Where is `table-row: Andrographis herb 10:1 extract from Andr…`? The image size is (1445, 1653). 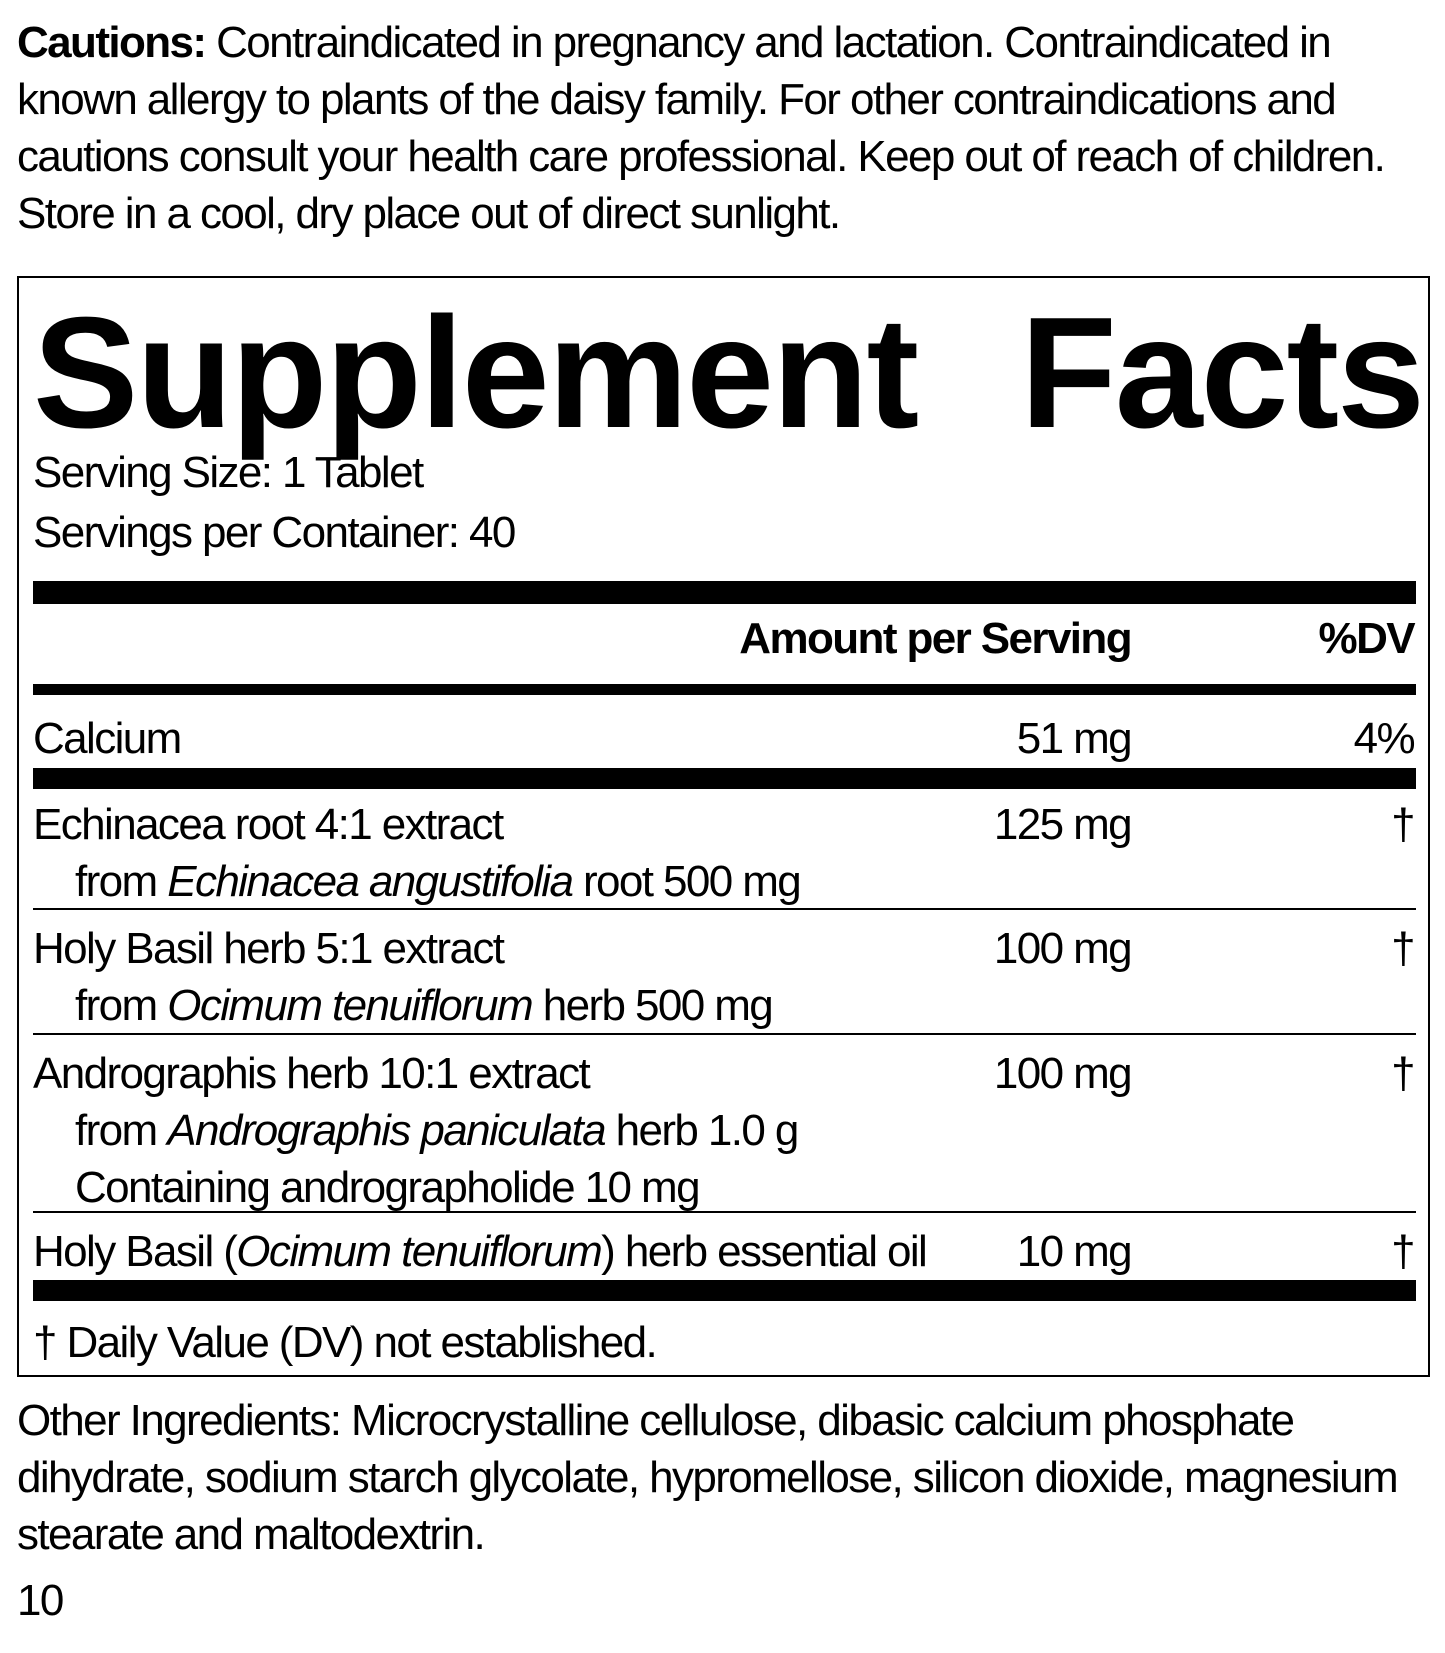
table-row: Andrographis herb 10:1 extract from Andr… is located at coordinates (416, 1130).